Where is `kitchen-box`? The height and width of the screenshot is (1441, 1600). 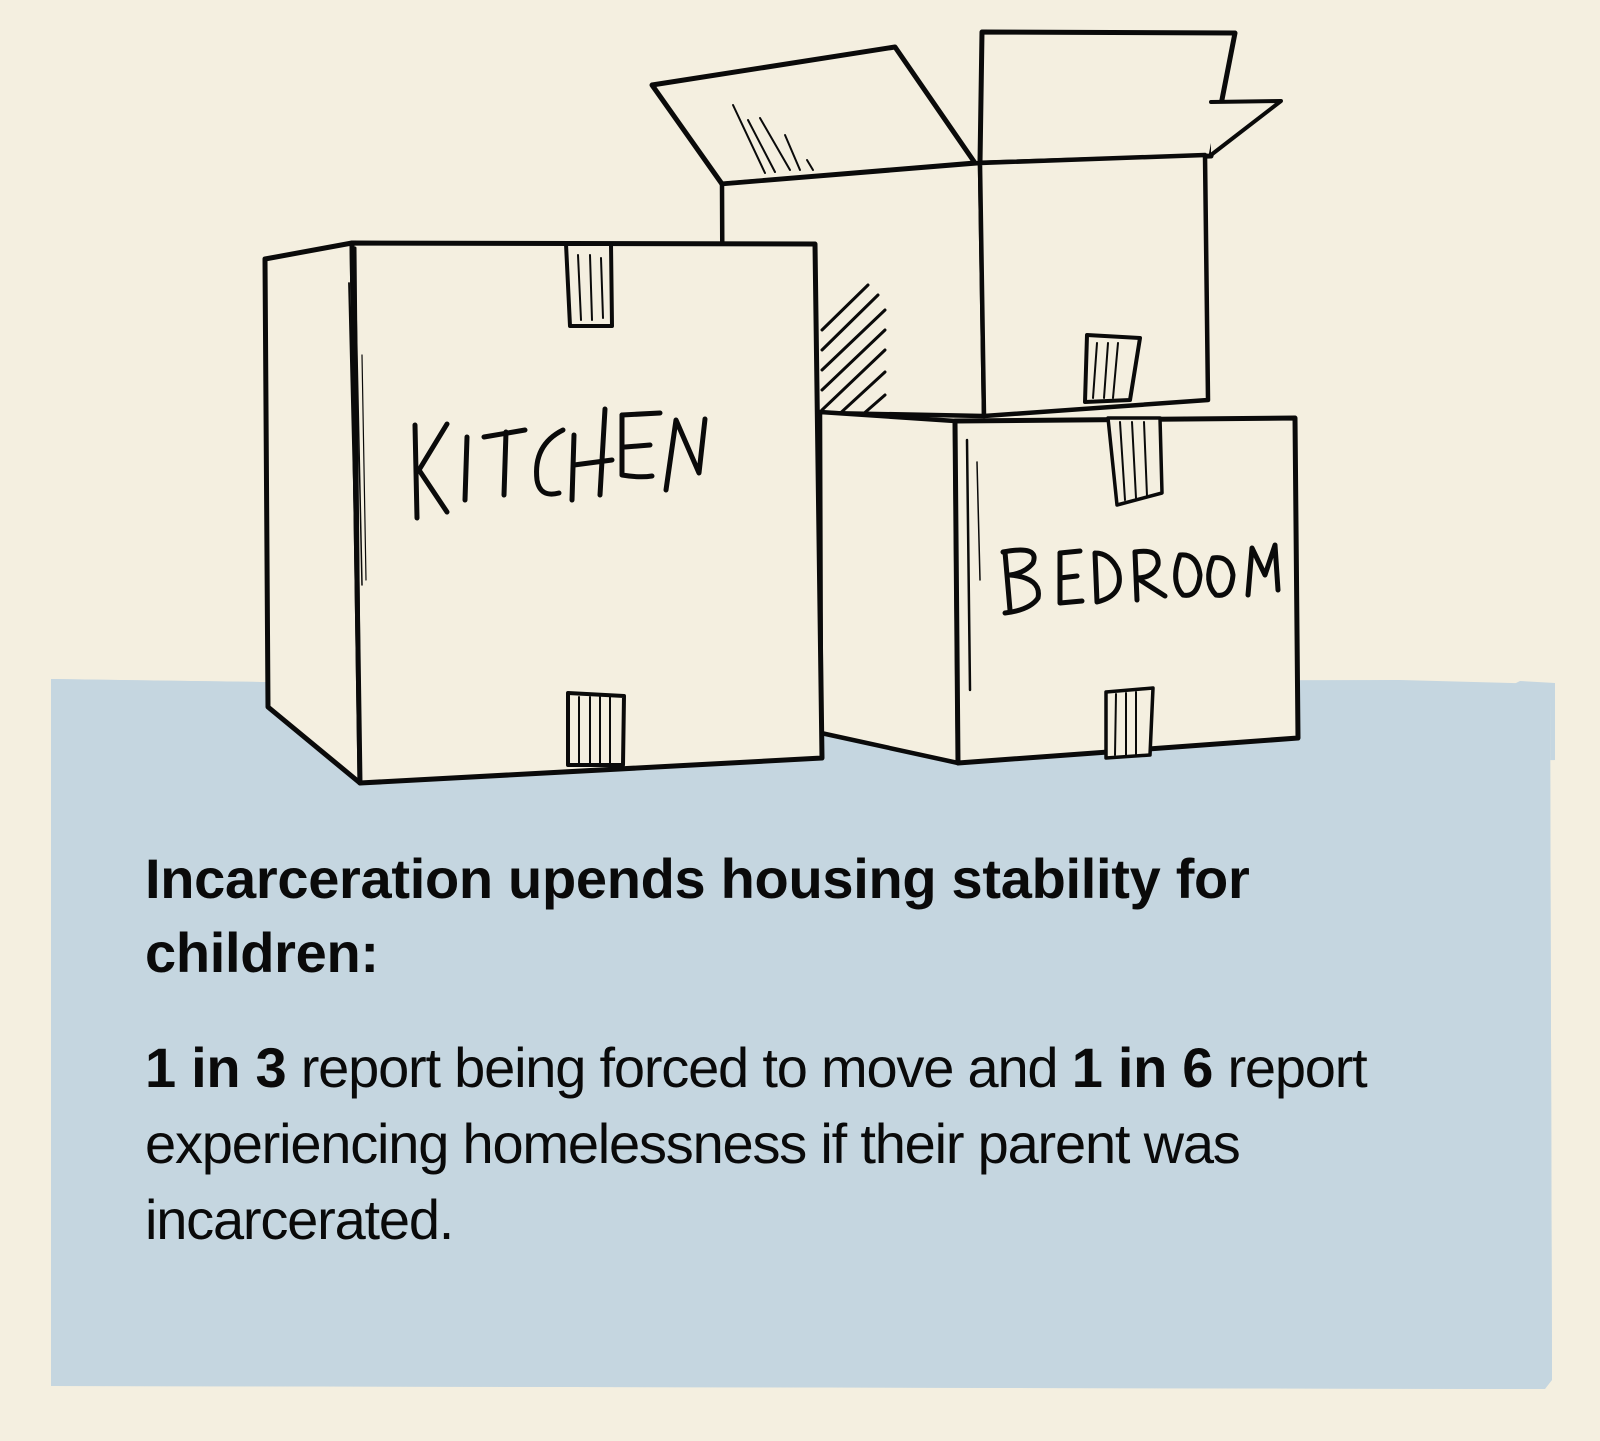 kitchen-box is located at coordinates (543, 513).